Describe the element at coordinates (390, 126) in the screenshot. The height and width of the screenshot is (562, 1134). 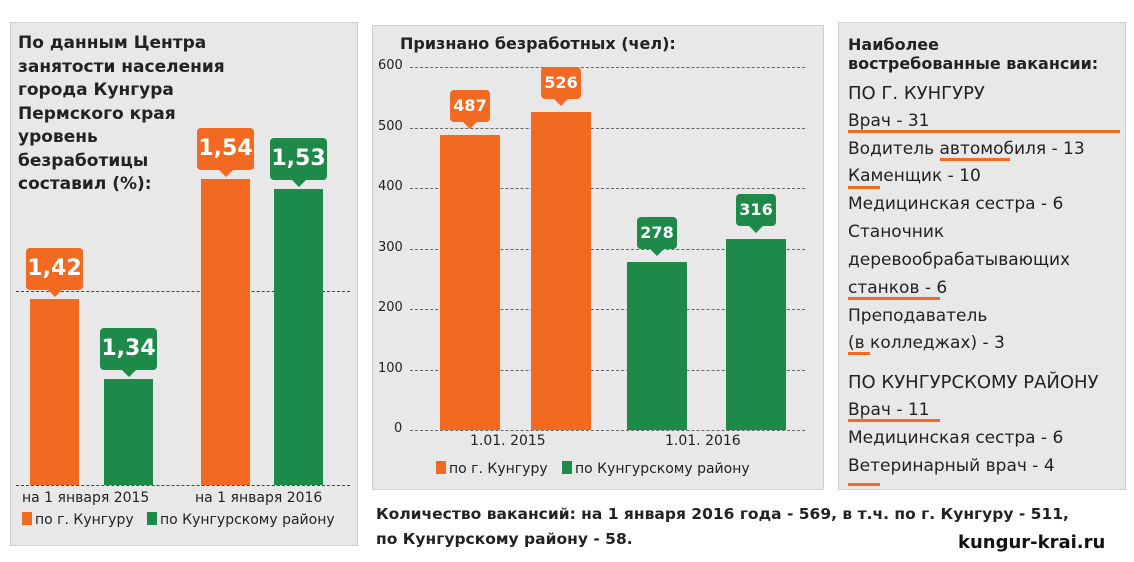
I see `y-tick-label: 500` at that location.